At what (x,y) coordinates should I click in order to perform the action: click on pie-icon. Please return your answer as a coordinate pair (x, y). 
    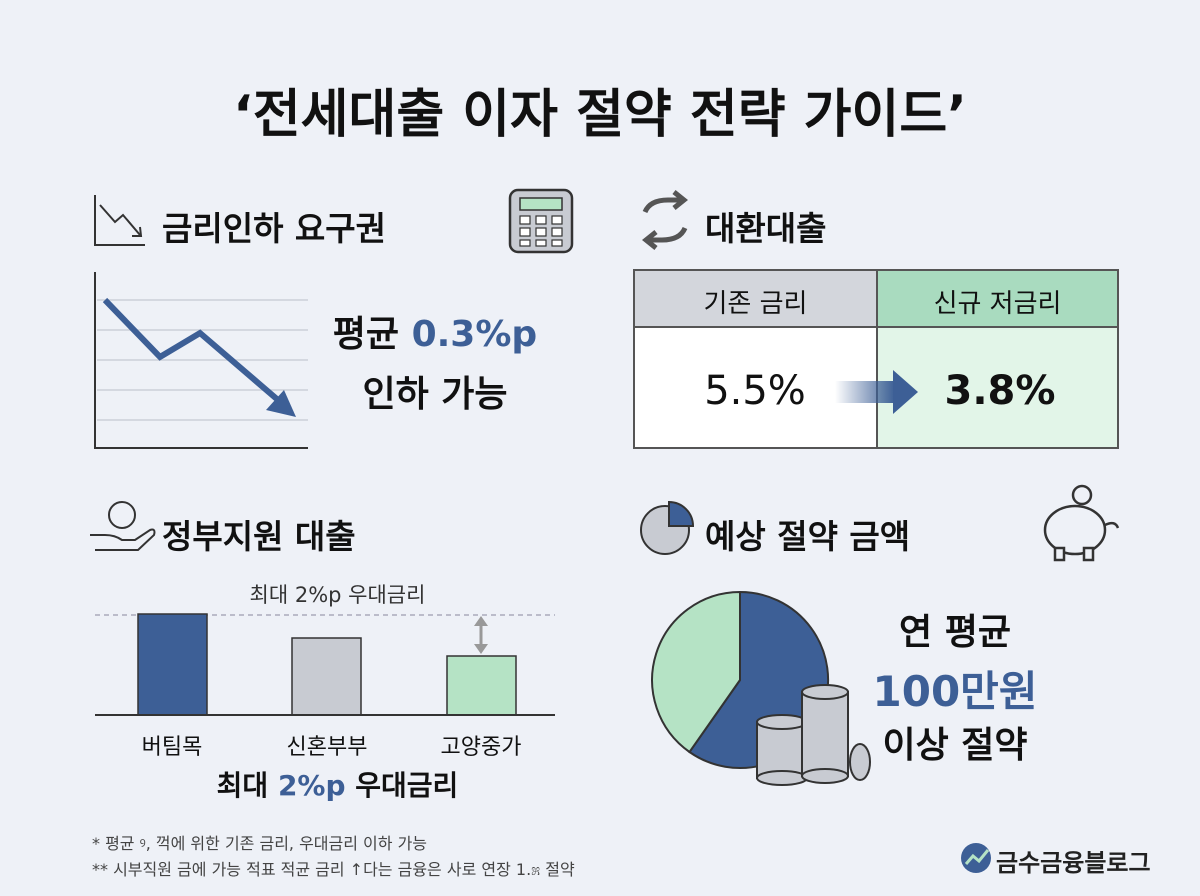
    Looking at the image, I should click on (667, 527).